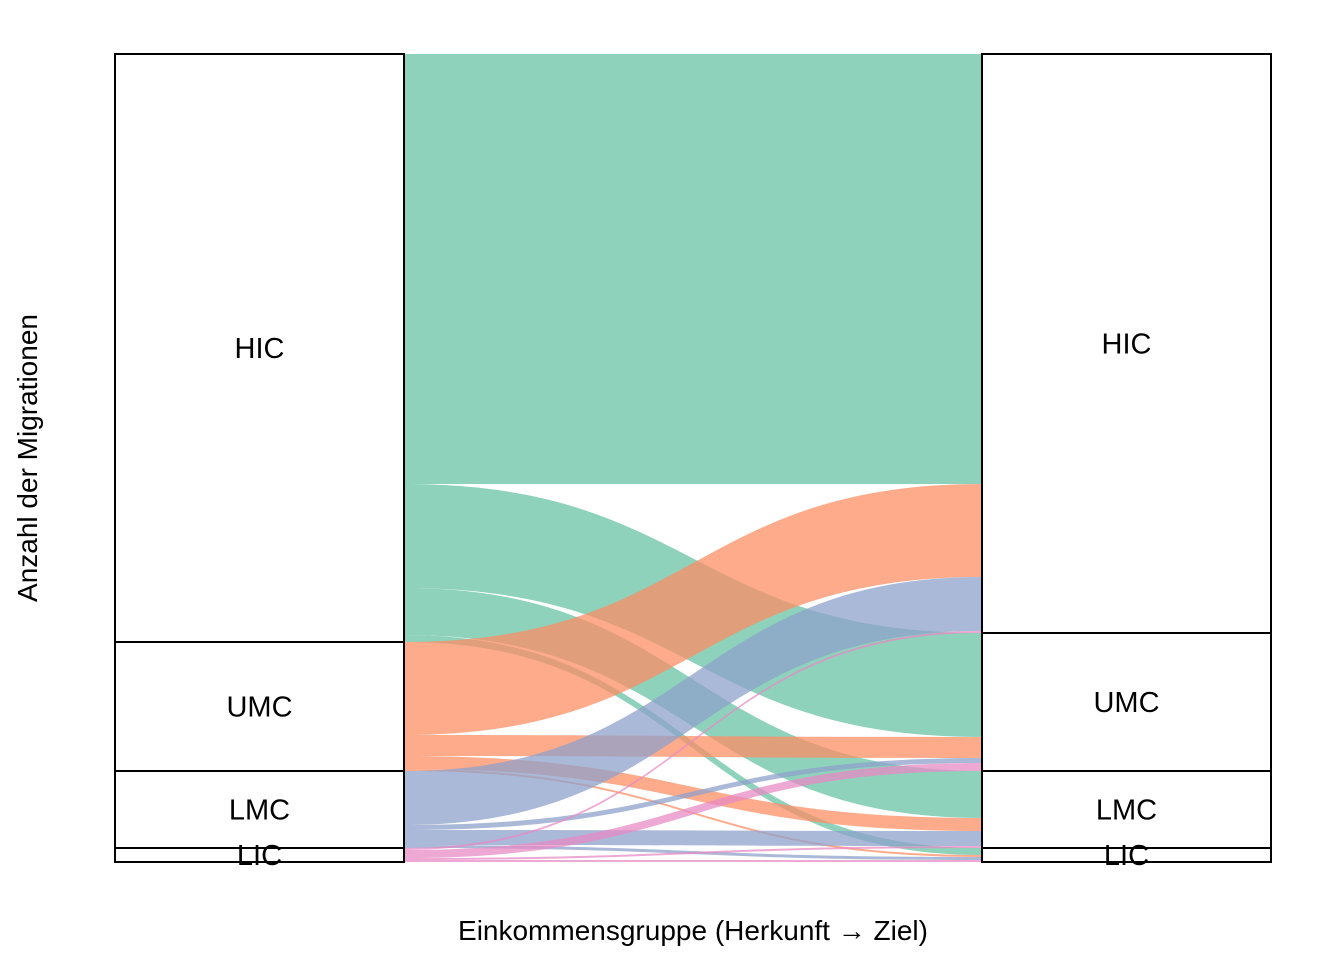  Describe the element at coordinates (693, 794) in the screenshot. I see `flow-lmc-to-umc` at that location.